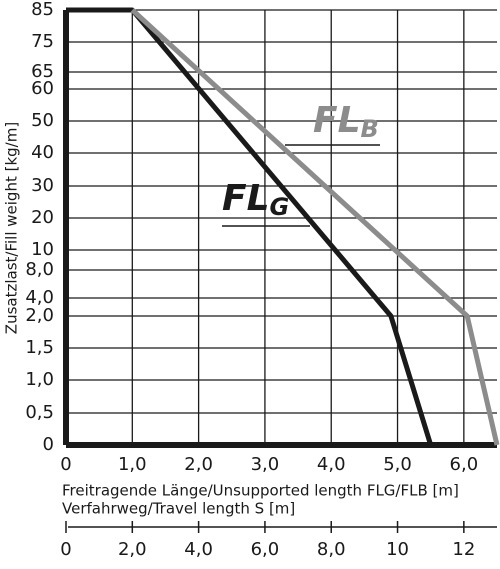  What do you see at coordinates (42, 217) in the screenshot?
I see `y-tick-label: 20` at bounding box center [42, 217].